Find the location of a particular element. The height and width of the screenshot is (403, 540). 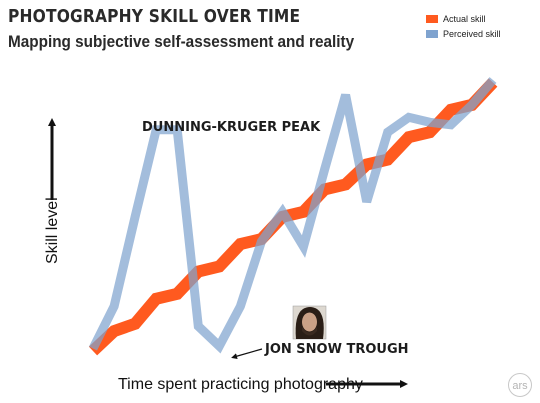

jon-snow-portrait is located at coordinates (309, 322).